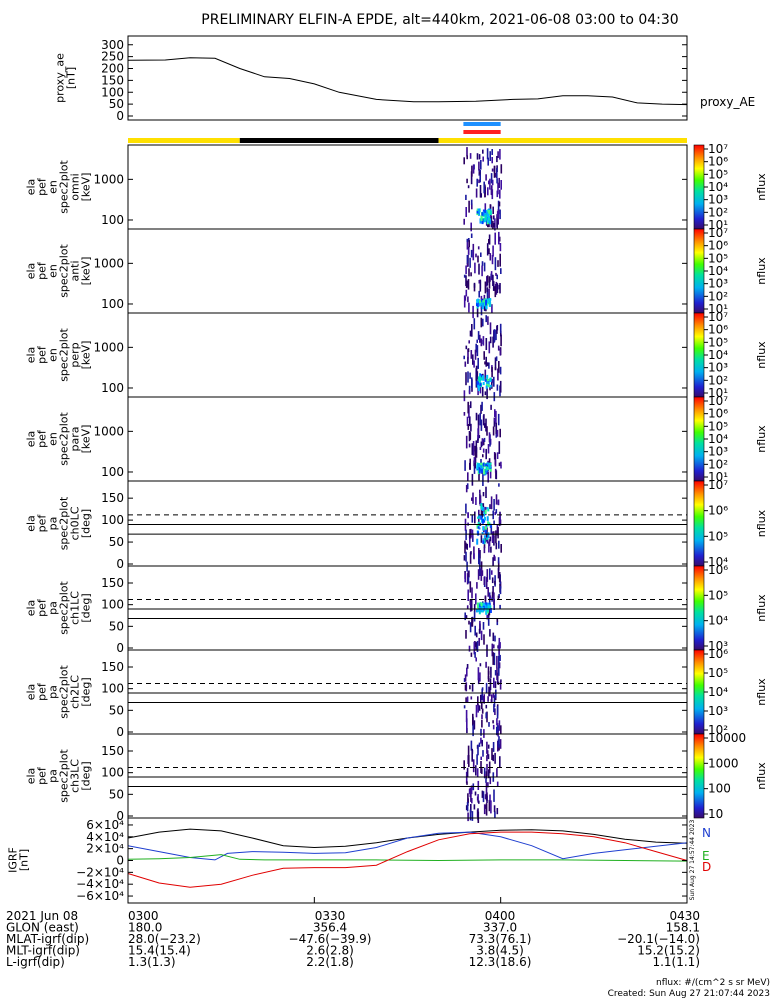 This screenshot has width=775, height=1000. Describe the element at coordinates (718, 284) in the screenshot. I see `colorbar-tick-label: 10³` at that location.